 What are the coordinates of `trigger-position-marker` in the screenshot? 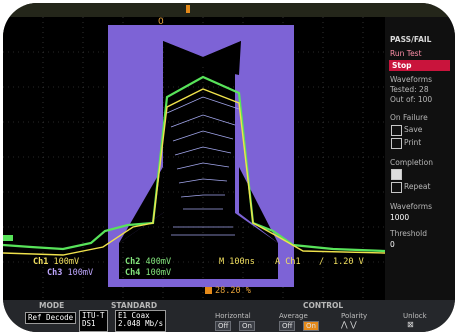 It's located at (188, 9).